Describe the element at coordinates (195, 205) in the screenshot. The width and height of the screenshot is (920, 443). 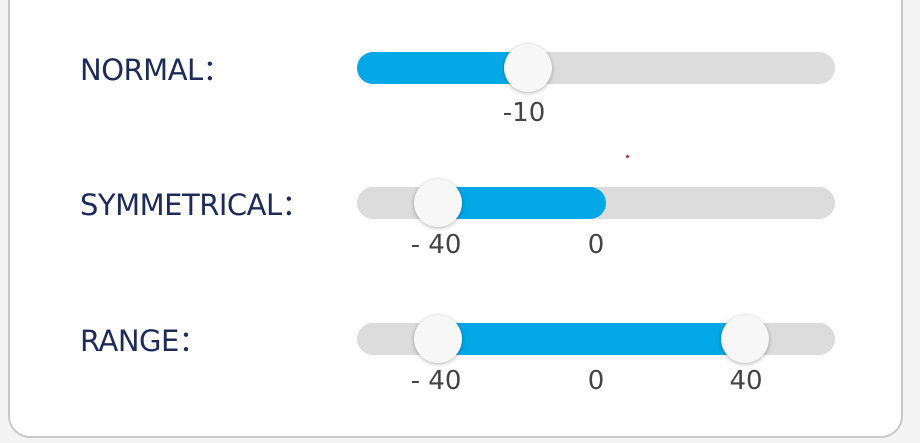
I see `slider-label: SYMMETRICAL：` at that location.